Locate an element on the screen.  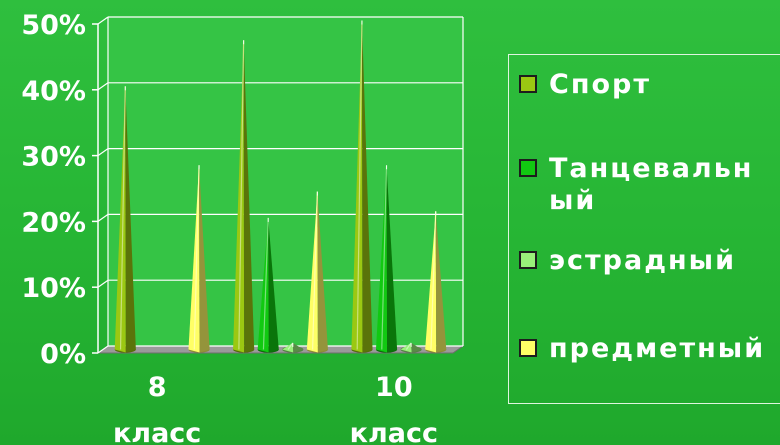
x-category-label: 10 класс is located at coordinates (394, 408).